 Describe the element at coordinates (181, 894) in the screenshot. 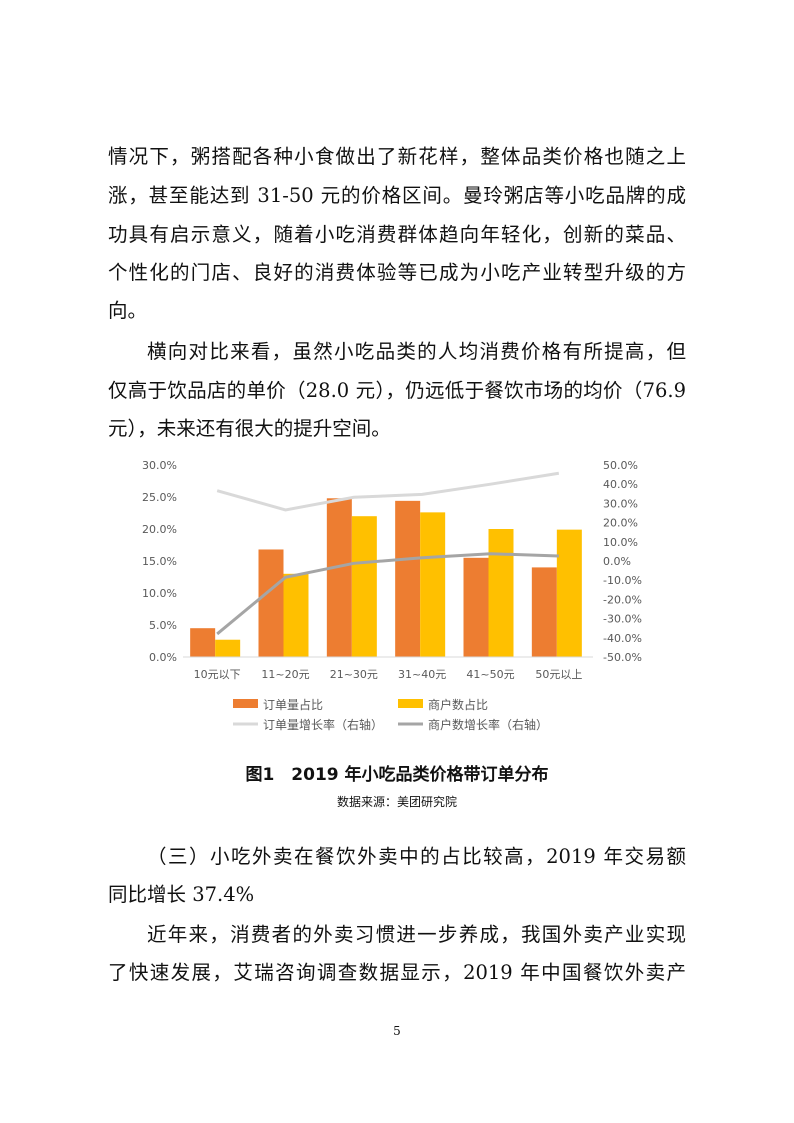

I see `section-heading-line-2: 同比增长 37.4%` at that location.